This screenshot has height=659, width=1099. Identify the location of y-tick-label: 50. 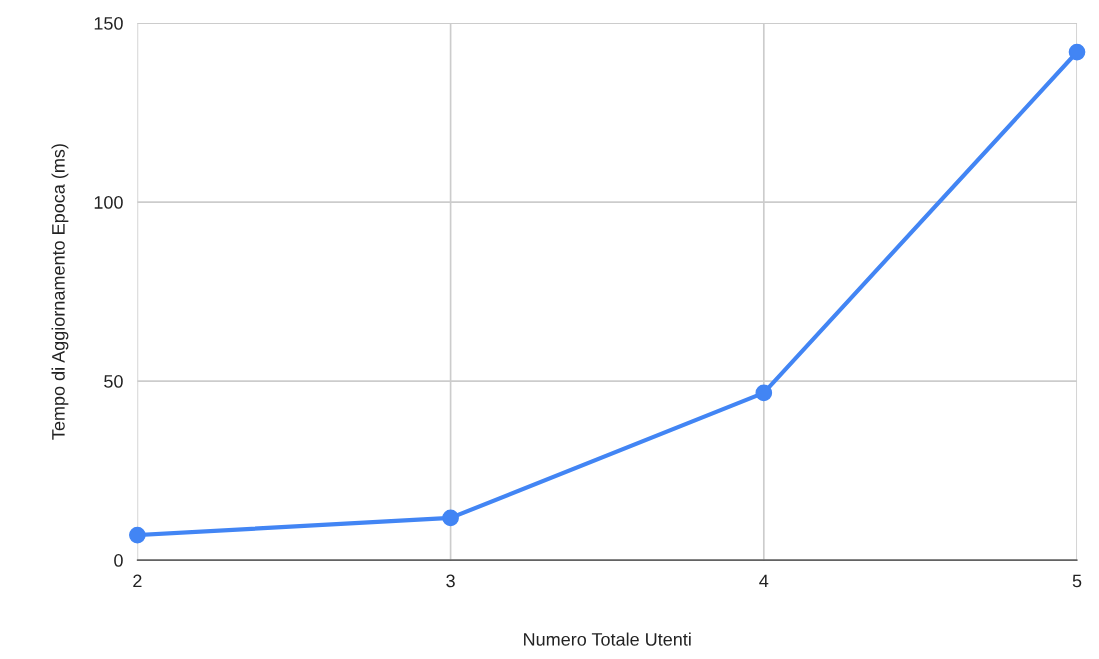
(113, 381).